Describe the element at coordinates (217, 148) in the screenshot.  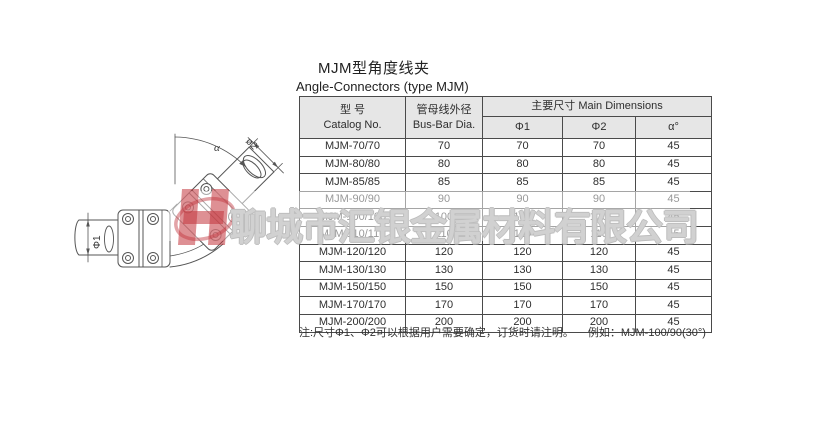
I see `alpha-dimension-label: α` at that location.